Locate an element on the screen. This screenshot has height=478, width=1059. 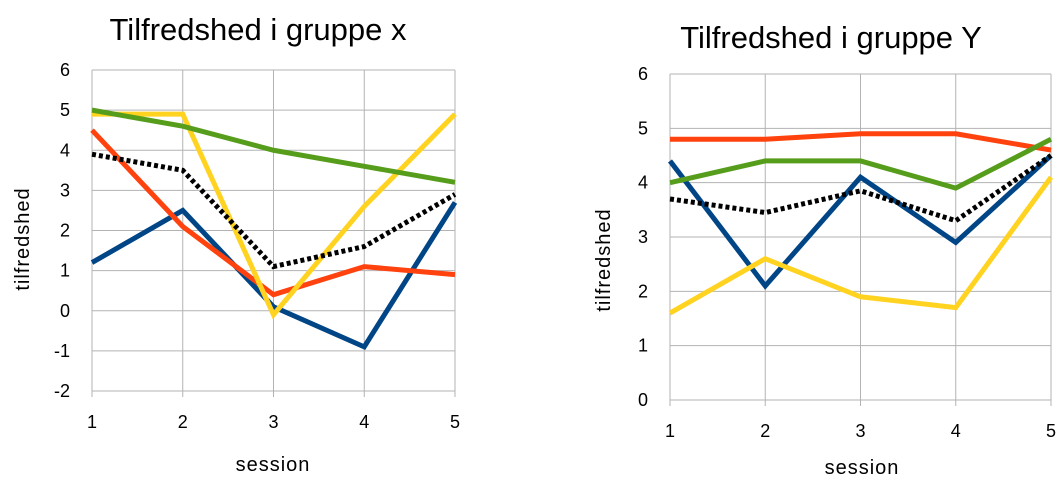
chart-title: Tilfredshed i gruppe x is located at coordinates (258, 29).